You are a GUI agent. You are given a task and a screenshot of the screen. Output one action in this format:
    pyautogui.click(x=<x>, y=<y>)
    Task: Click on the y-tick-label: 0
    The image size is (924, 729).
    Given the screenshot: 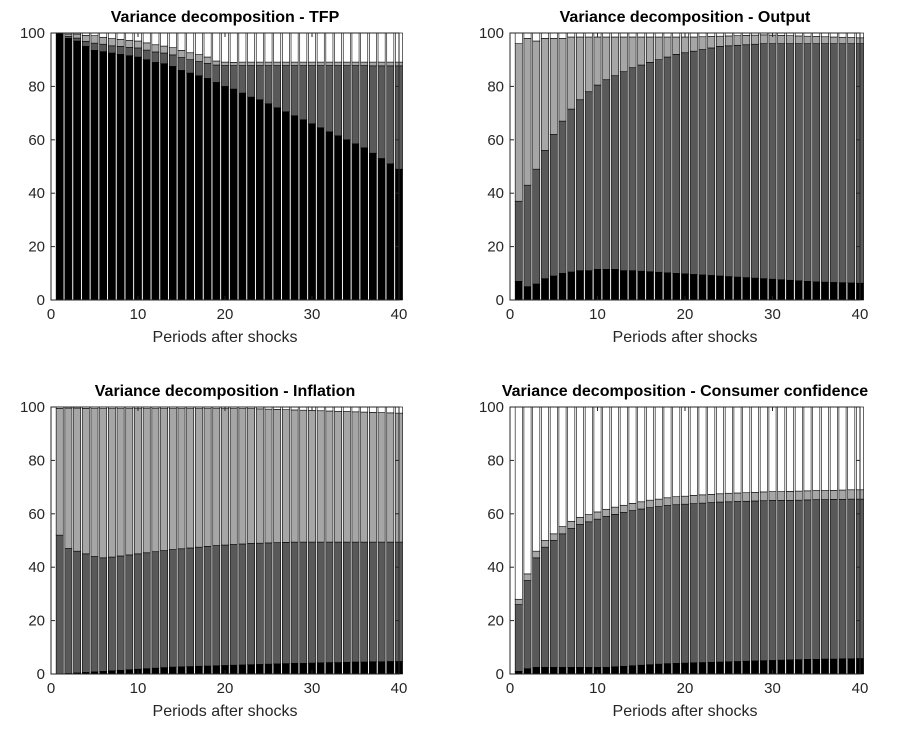 What is the action you would take?
    pyautogui.click(x=41, y=300)
    